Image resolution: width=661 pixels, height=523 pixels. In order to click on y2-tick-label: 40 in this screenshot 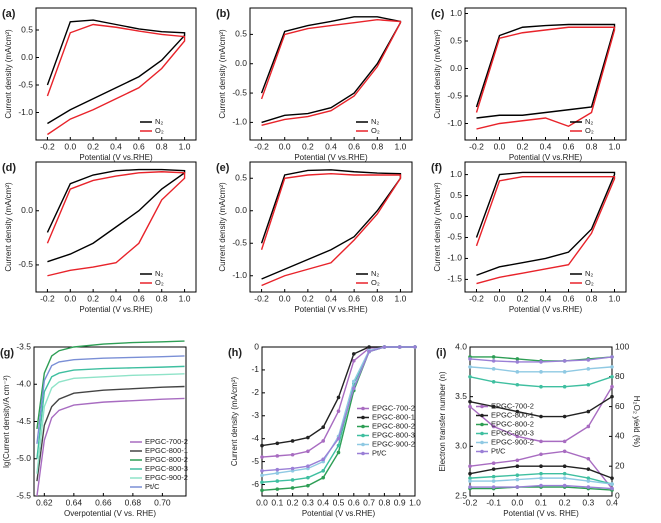, I will do `click(620, 436)`.